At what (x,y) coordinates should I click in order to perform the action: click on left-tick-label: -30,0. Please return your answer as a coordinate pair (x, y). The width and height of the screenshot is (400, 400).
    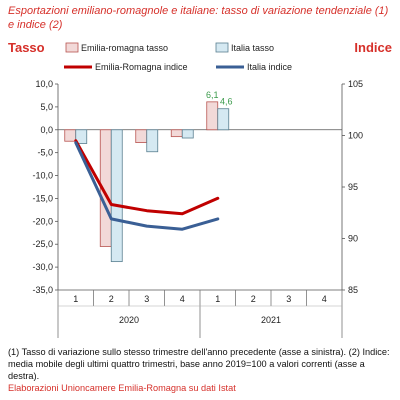
    Looking at the image, I should click on (42, 267).